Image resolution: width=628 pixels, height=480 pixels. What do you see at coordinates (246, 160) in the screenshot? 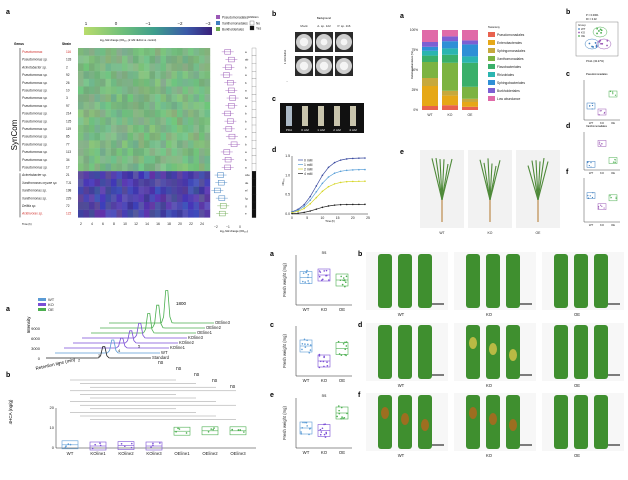
I see `sig-letter: b` at bounding box center [246, 160].